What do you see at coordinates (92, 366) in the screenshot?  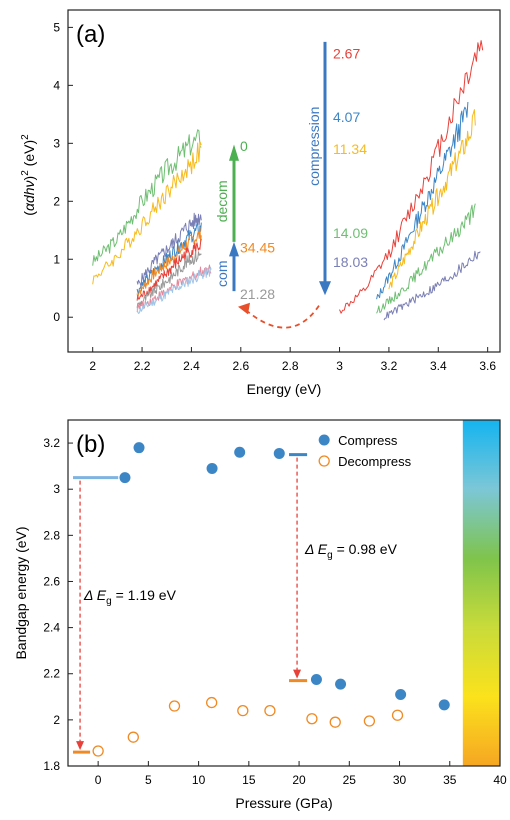 I see `x-tick-label: 2` at bounding box center [92, 366].